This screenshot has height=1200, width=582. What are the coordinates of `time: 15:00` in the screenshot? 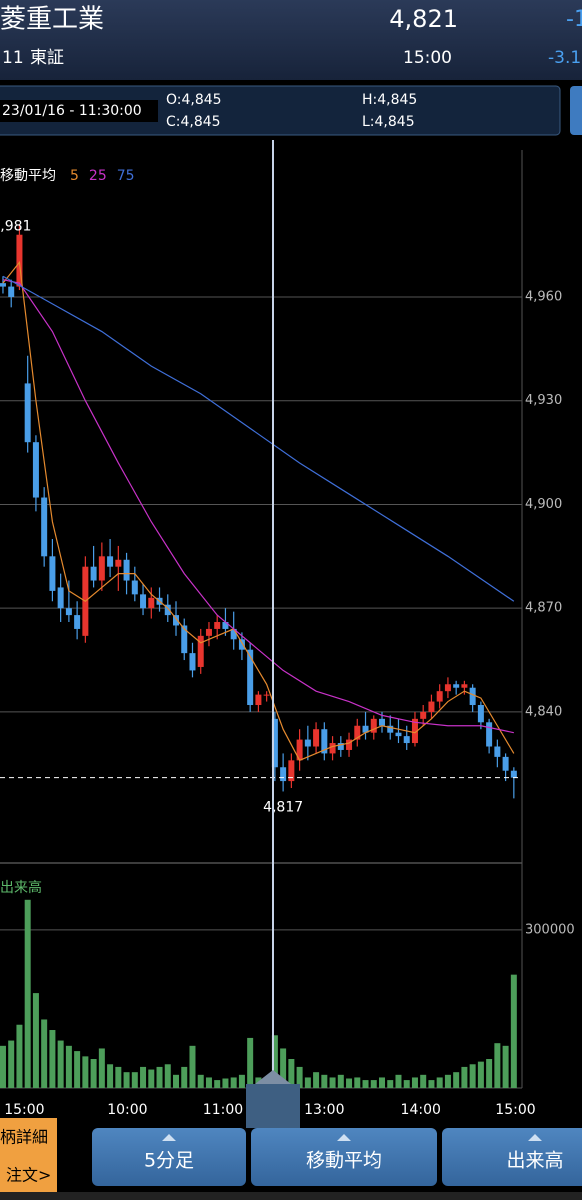 It's located at (427, 58).